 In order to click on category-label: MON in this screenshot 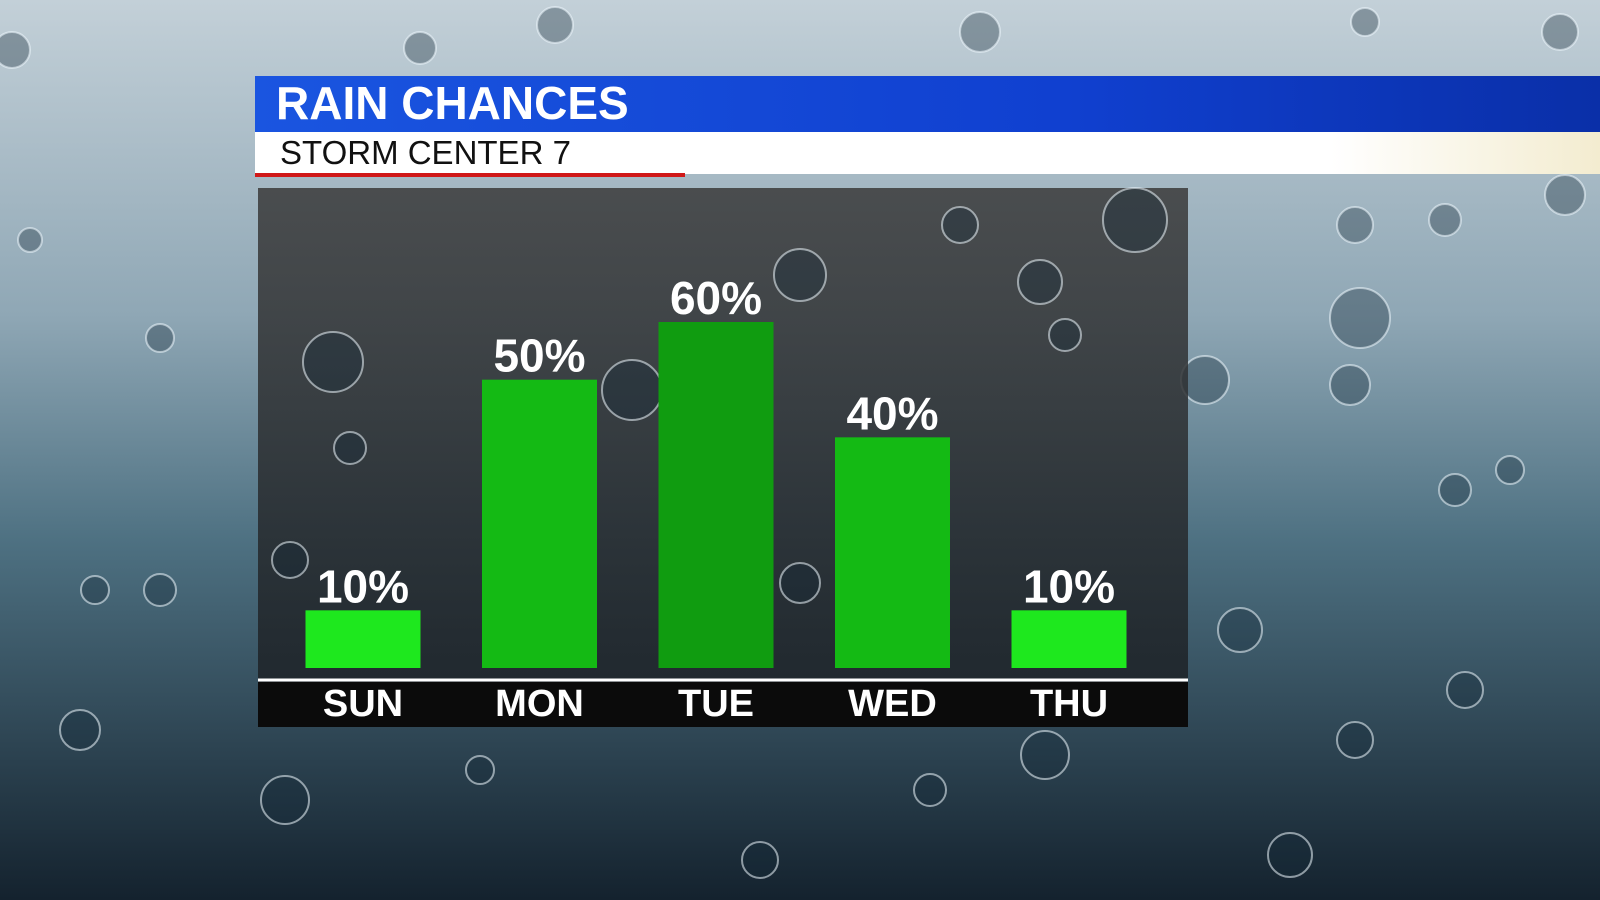, I will do `click(539, 704)`.